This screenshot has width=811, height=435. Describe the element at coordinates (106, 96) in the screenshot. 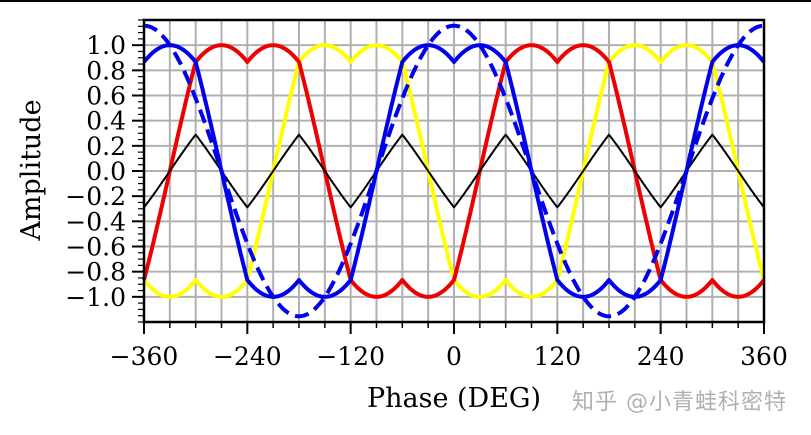

I see `y-tick-label: 0.6` at that location.